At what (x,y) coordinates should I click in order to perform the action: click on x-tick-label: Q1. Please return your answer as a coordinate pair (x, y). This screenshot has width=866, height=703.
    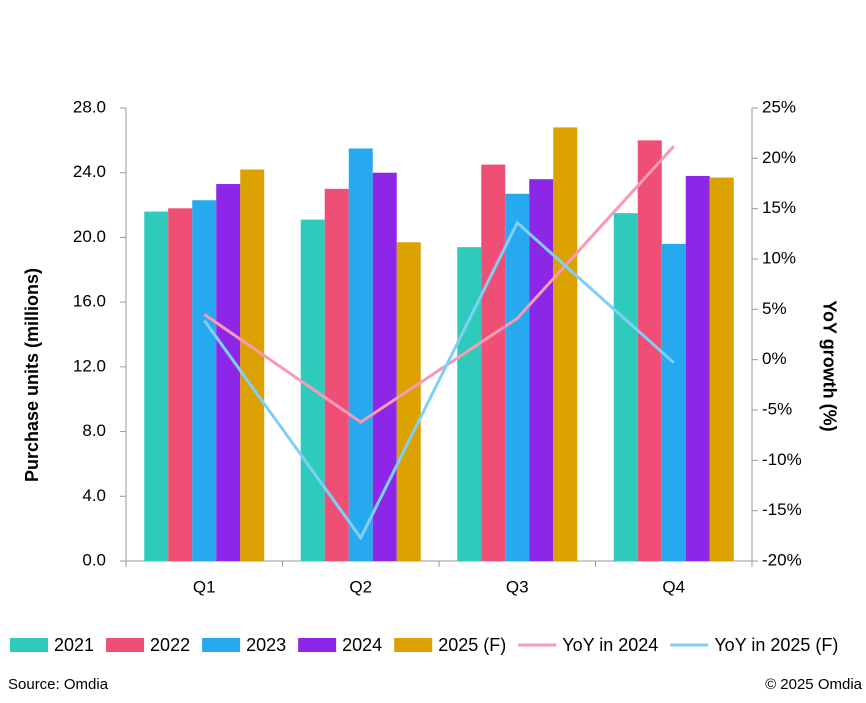
    Looking at the image, I should click on (204, 586).